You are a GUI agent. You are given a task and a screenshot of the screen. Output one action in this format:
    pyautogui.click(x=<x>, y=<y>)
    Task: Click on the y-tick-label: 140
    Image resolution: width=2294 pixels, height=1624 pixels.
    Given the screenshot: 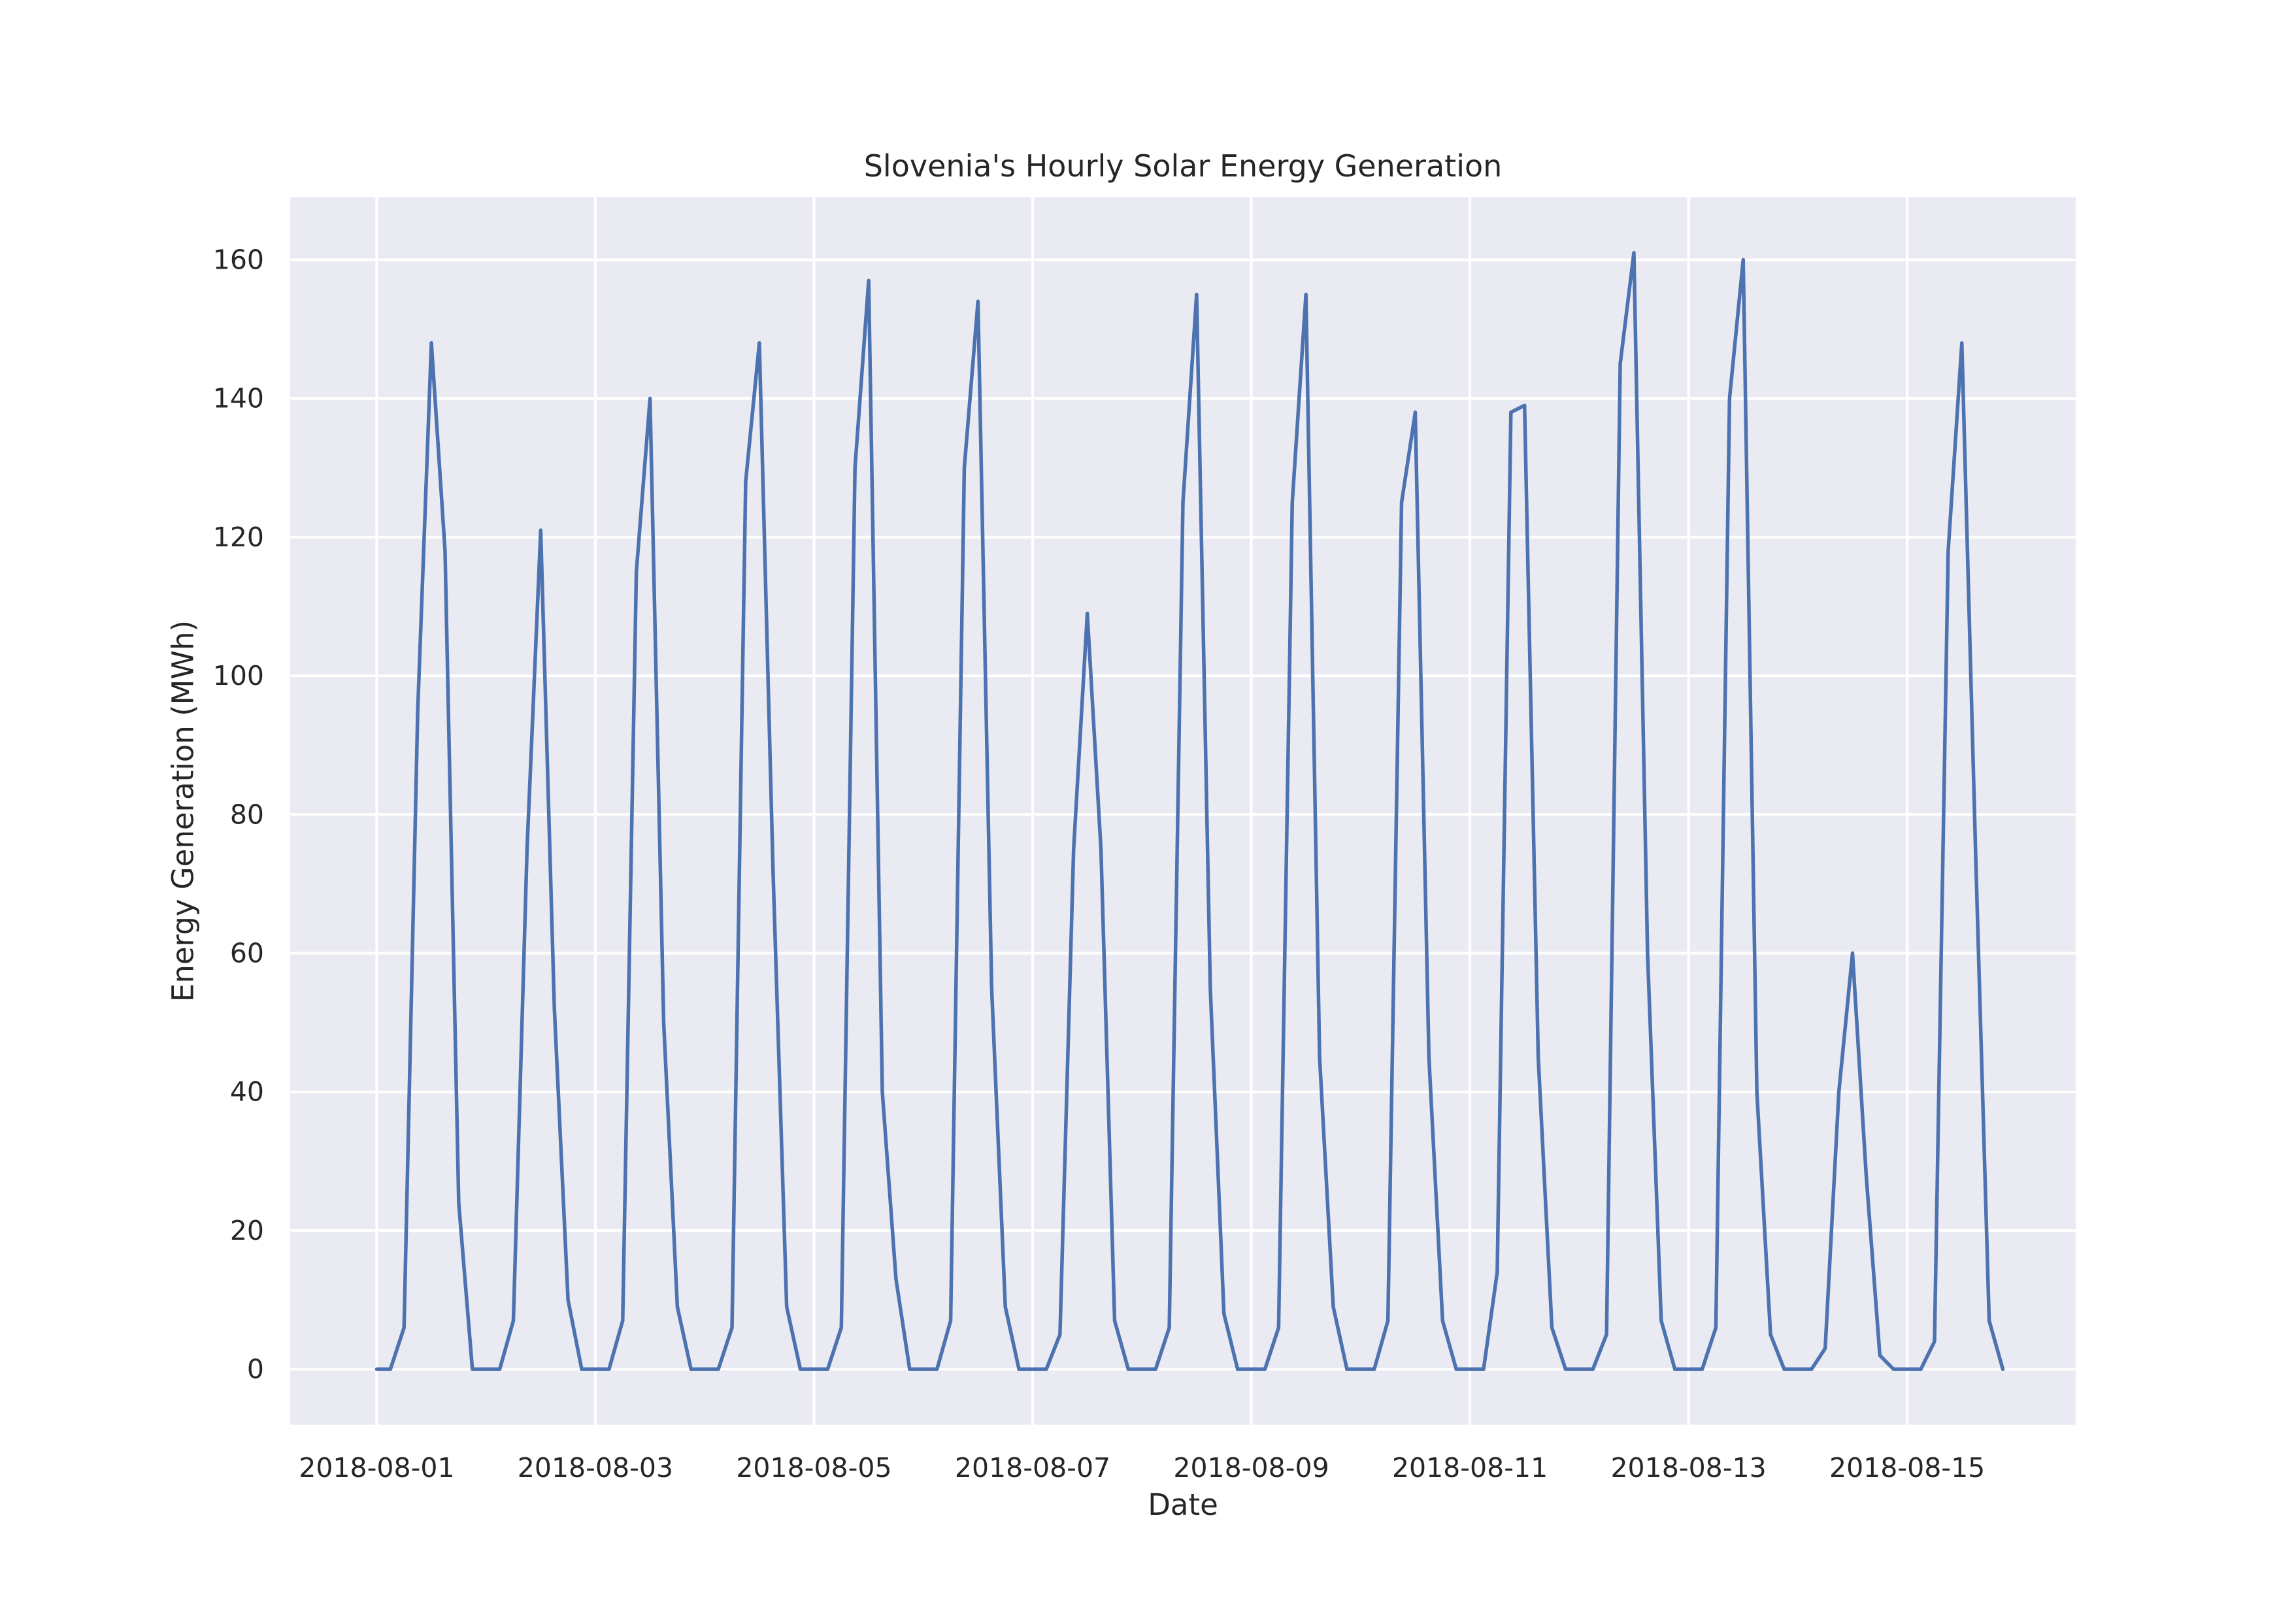 What is the action you would take?
    pyautogui.click(x=238, y=398)
    